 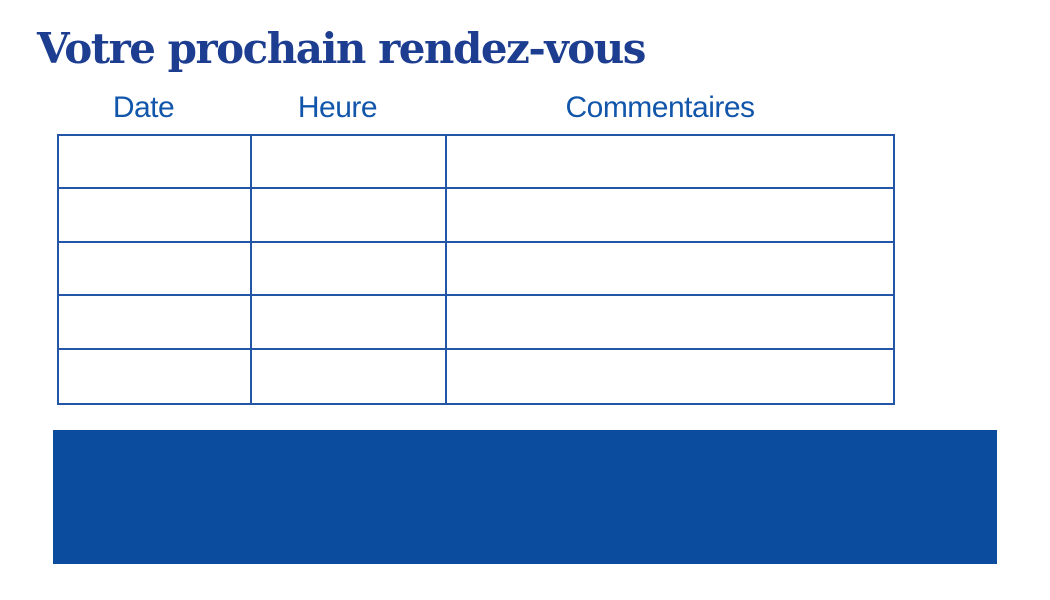 I want to click on column-header-commentaires: Commentaires, so click(x=660, y=107).